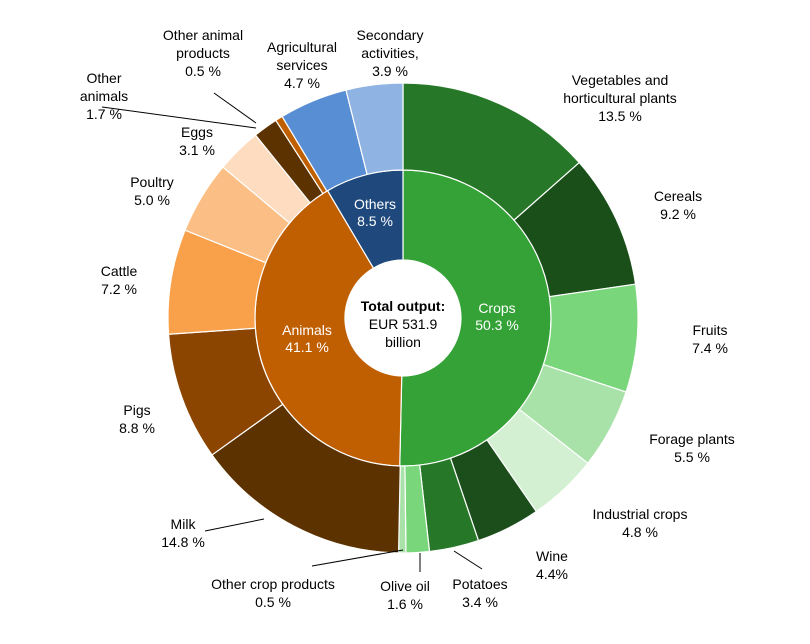 The width and height of the screenshot is (810, 644). Describe the element at coordinates (119, 271) in the screenshot. I see `outer-label-cattle: Cattle` at that location.